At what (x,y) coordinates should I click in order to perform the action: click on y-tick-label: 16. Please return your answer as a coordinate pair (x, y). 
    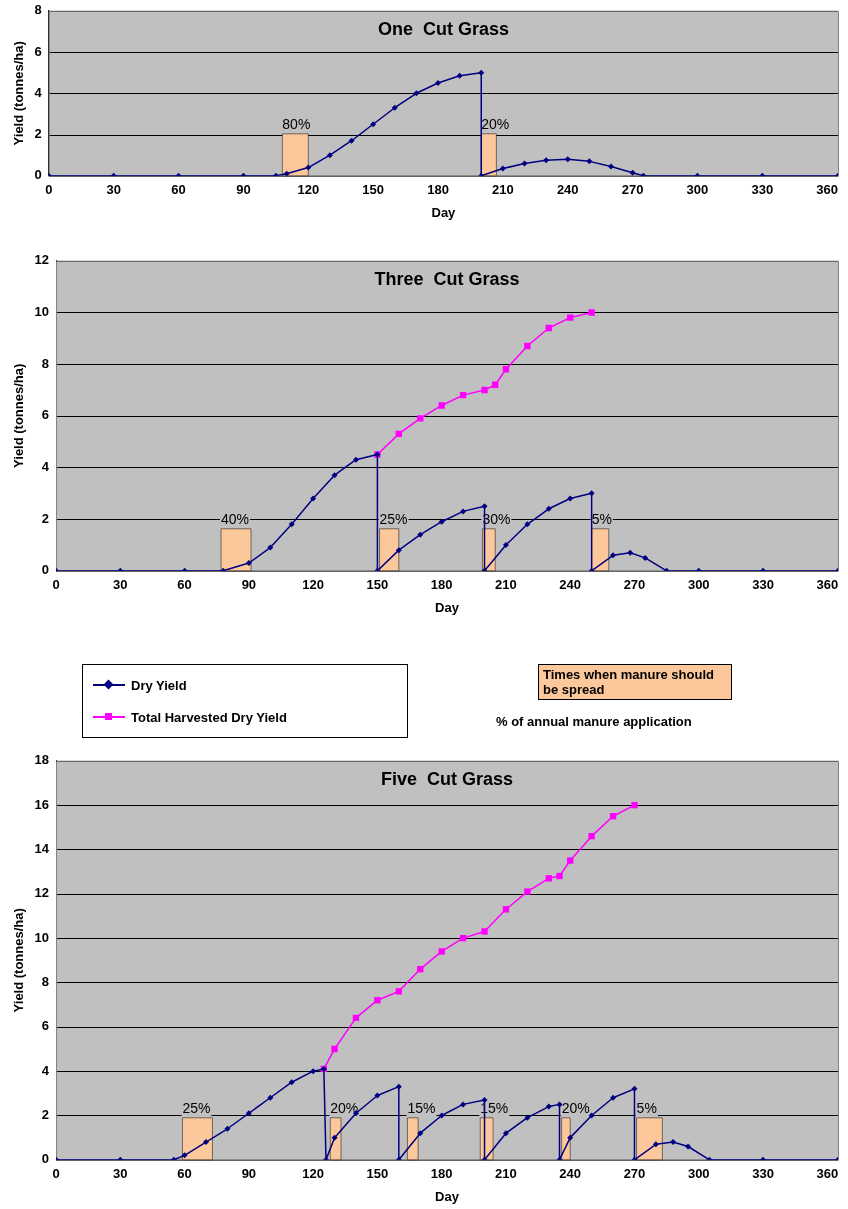
    Looking at the image, I should click on (42, 804).